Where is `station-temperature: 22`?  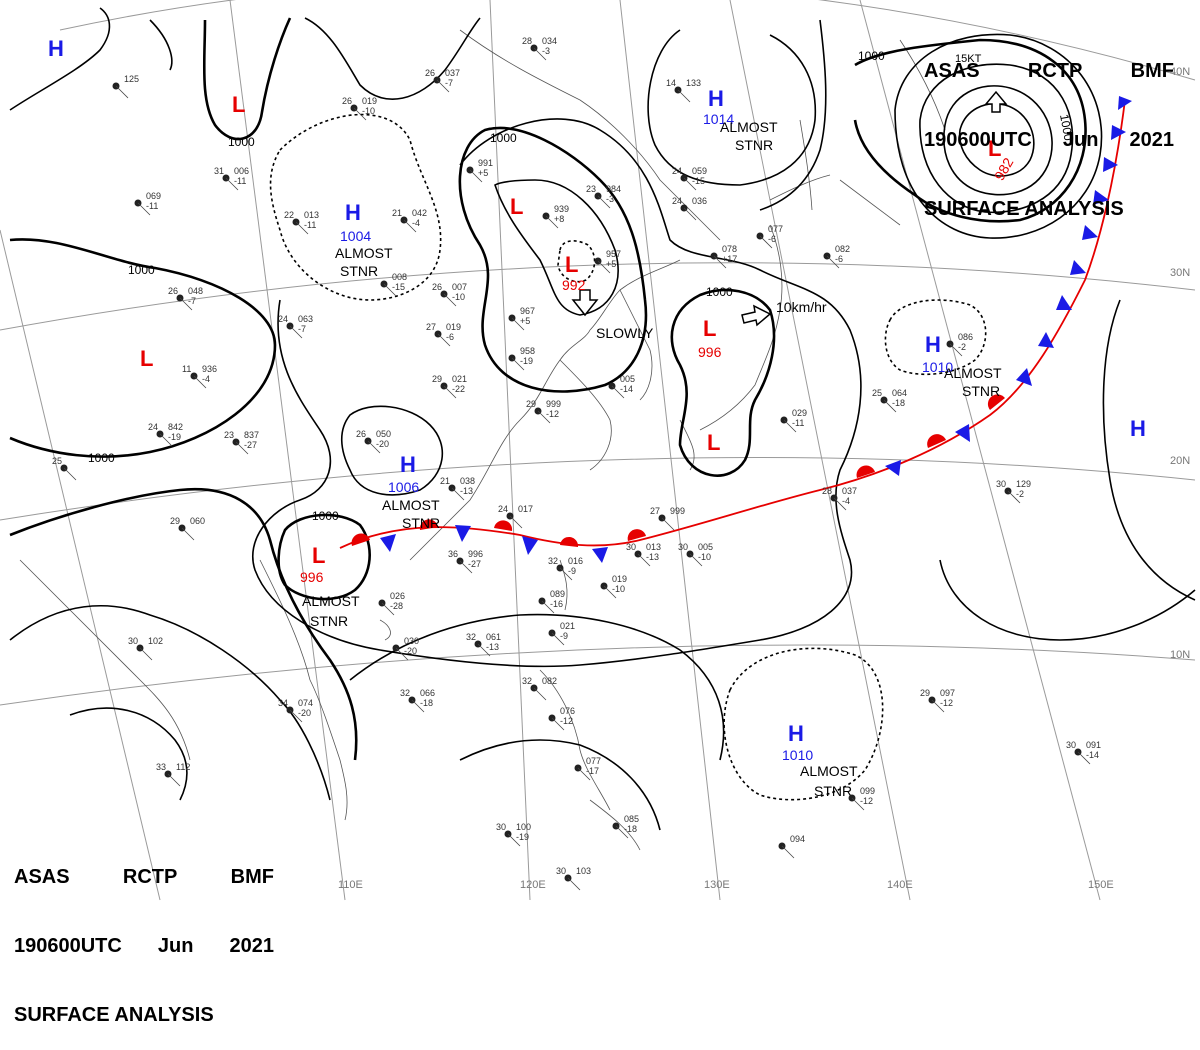 station-temperature: 22 is located at coordinates (289, 215).